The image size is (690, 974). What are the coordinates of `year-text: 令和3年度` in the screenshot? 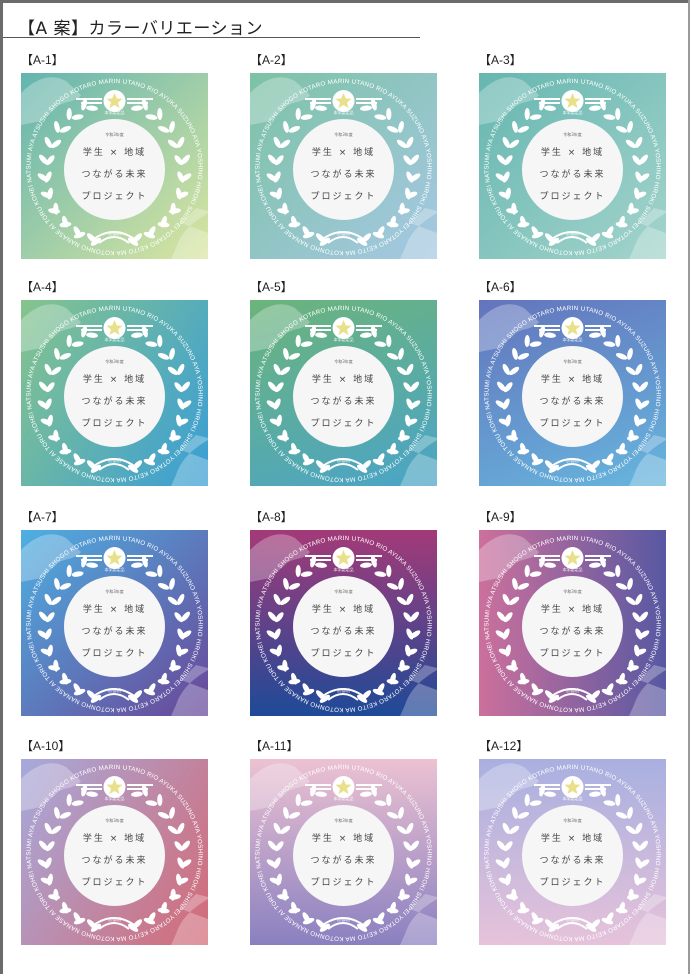 It's located at (114, 134).